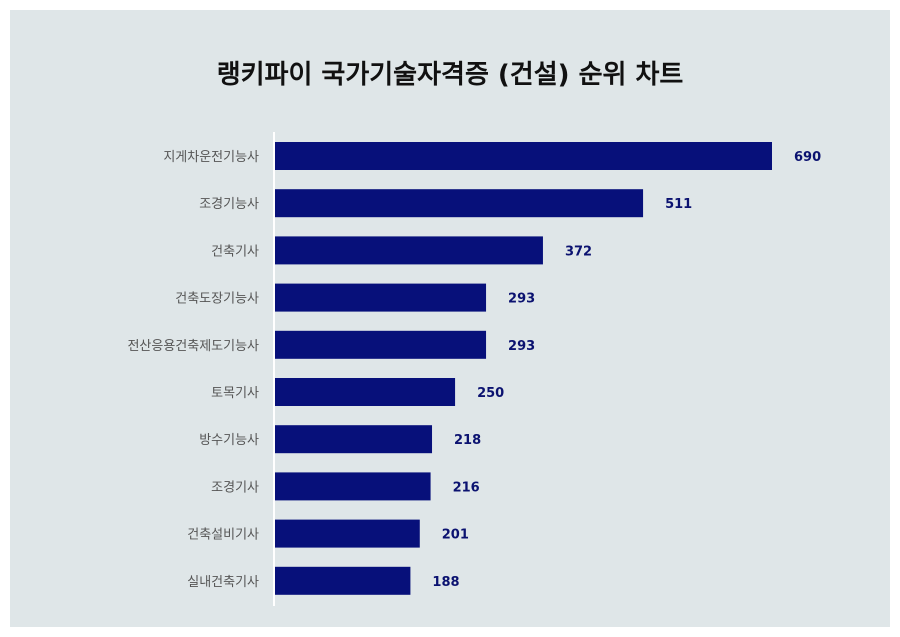  What do you see at coordinates (807, 157) in the screenshot?
I see `value-label: 690` at bounding box center [807, 157].